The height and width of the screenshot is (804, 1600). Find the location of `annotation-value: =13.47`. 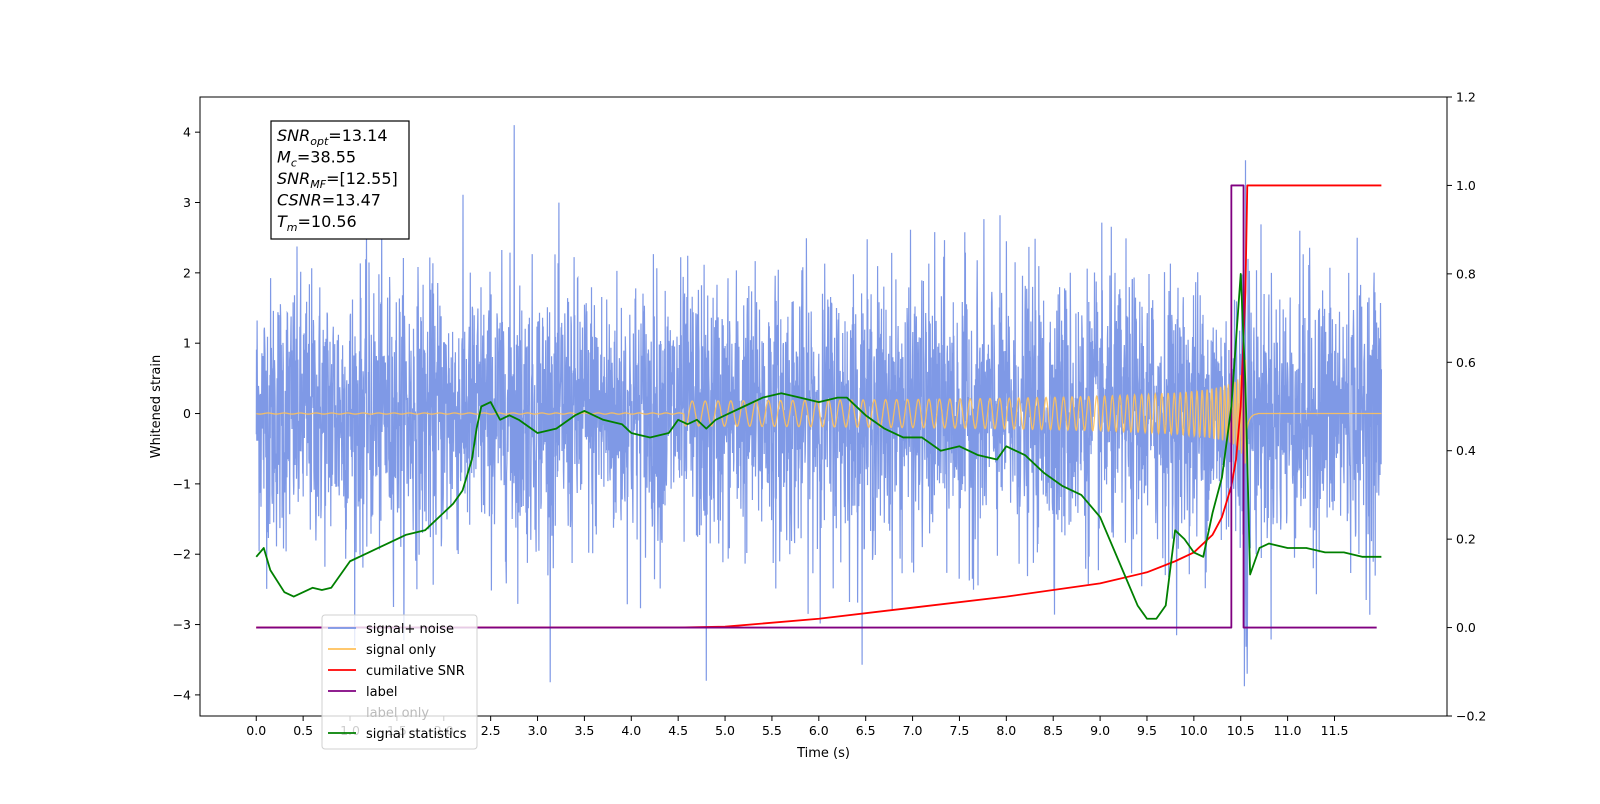

annotation-value: =13.47 is located at coordinates (351, 200).